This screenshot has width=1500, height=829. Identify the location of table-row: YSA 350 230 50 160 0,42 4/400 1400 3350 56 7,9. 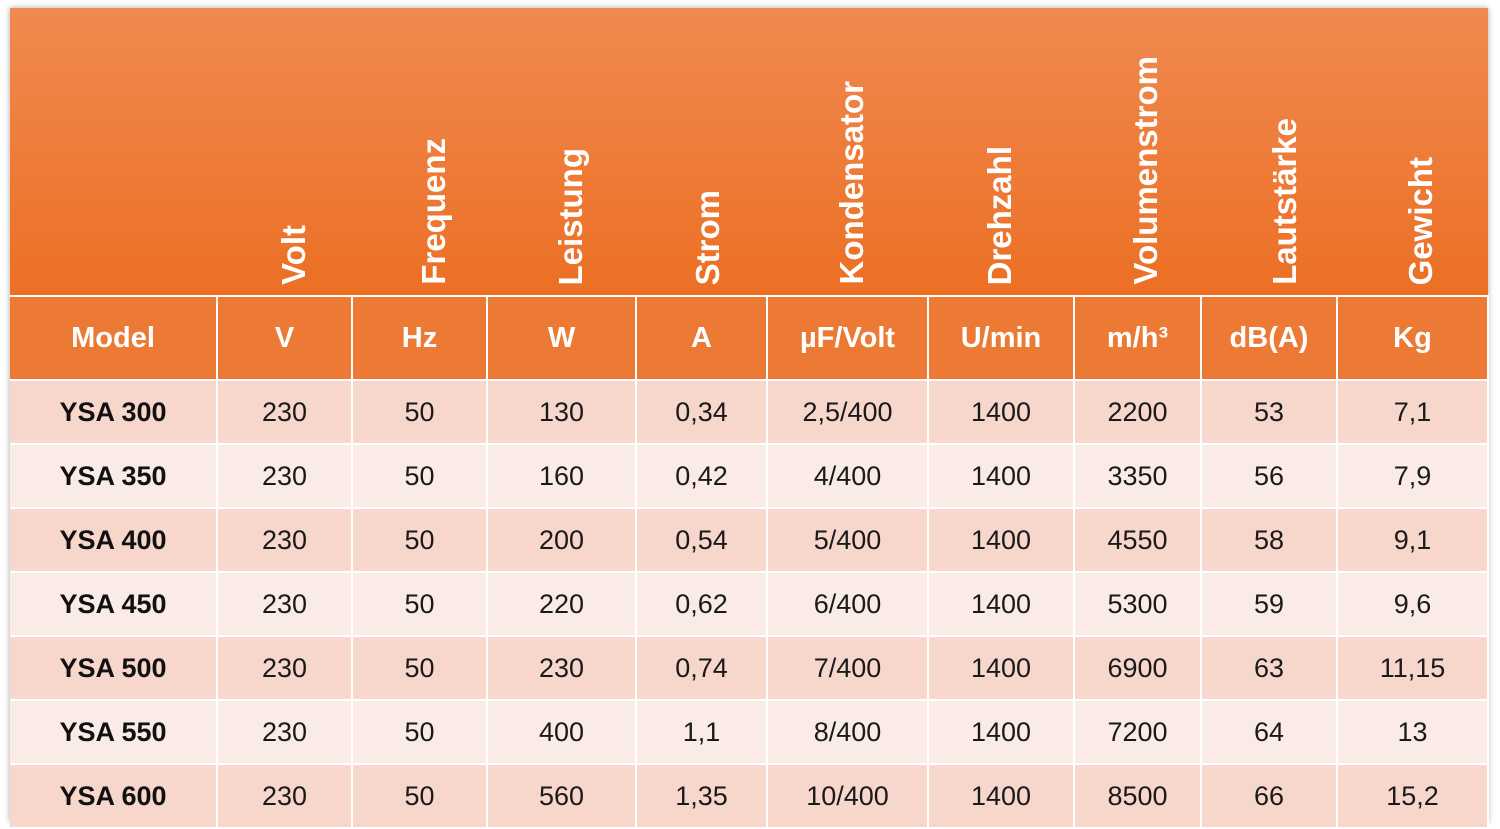
(749, 476).